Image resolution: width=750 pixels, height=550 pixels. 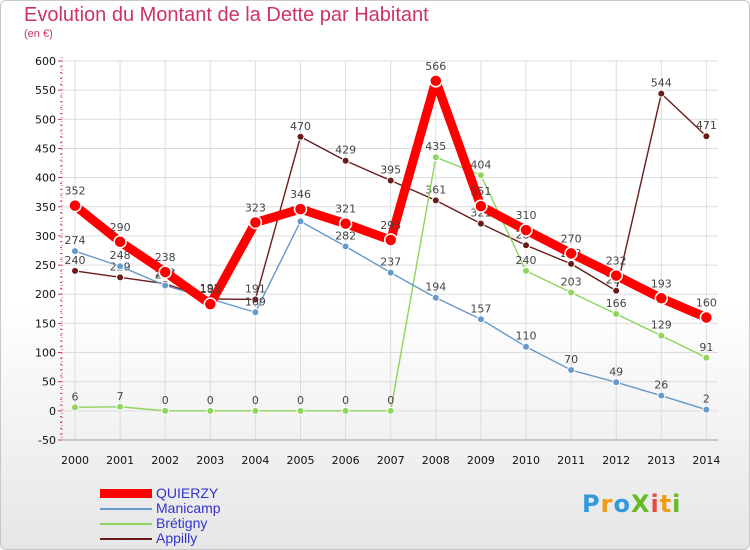 I want to click on logo-letter: i, so click(x=655, y=504).